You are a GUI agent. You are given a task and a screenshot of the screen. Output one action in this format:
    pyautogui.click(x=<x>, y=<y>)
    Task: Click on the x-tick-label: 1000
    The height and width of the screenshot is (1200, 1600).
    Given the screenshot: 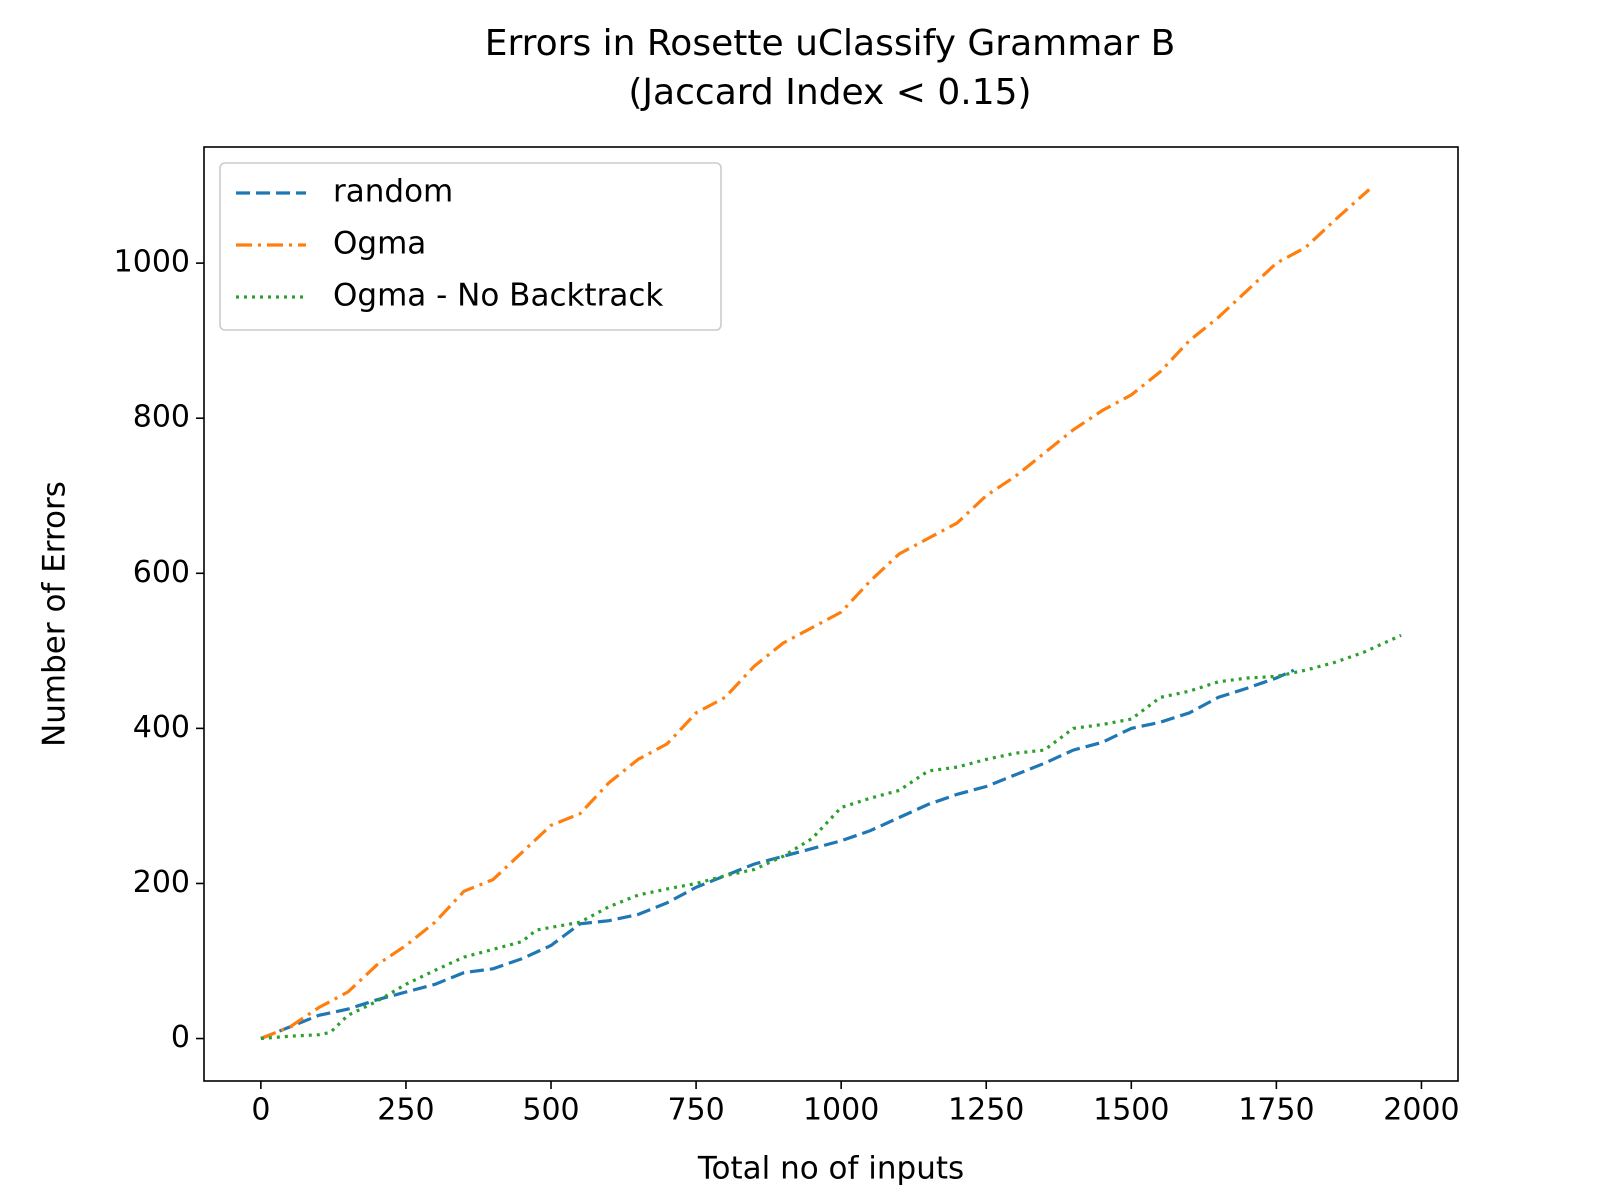 What is the action you would take?
    pyautogui.click(x=841, y=1110)
    